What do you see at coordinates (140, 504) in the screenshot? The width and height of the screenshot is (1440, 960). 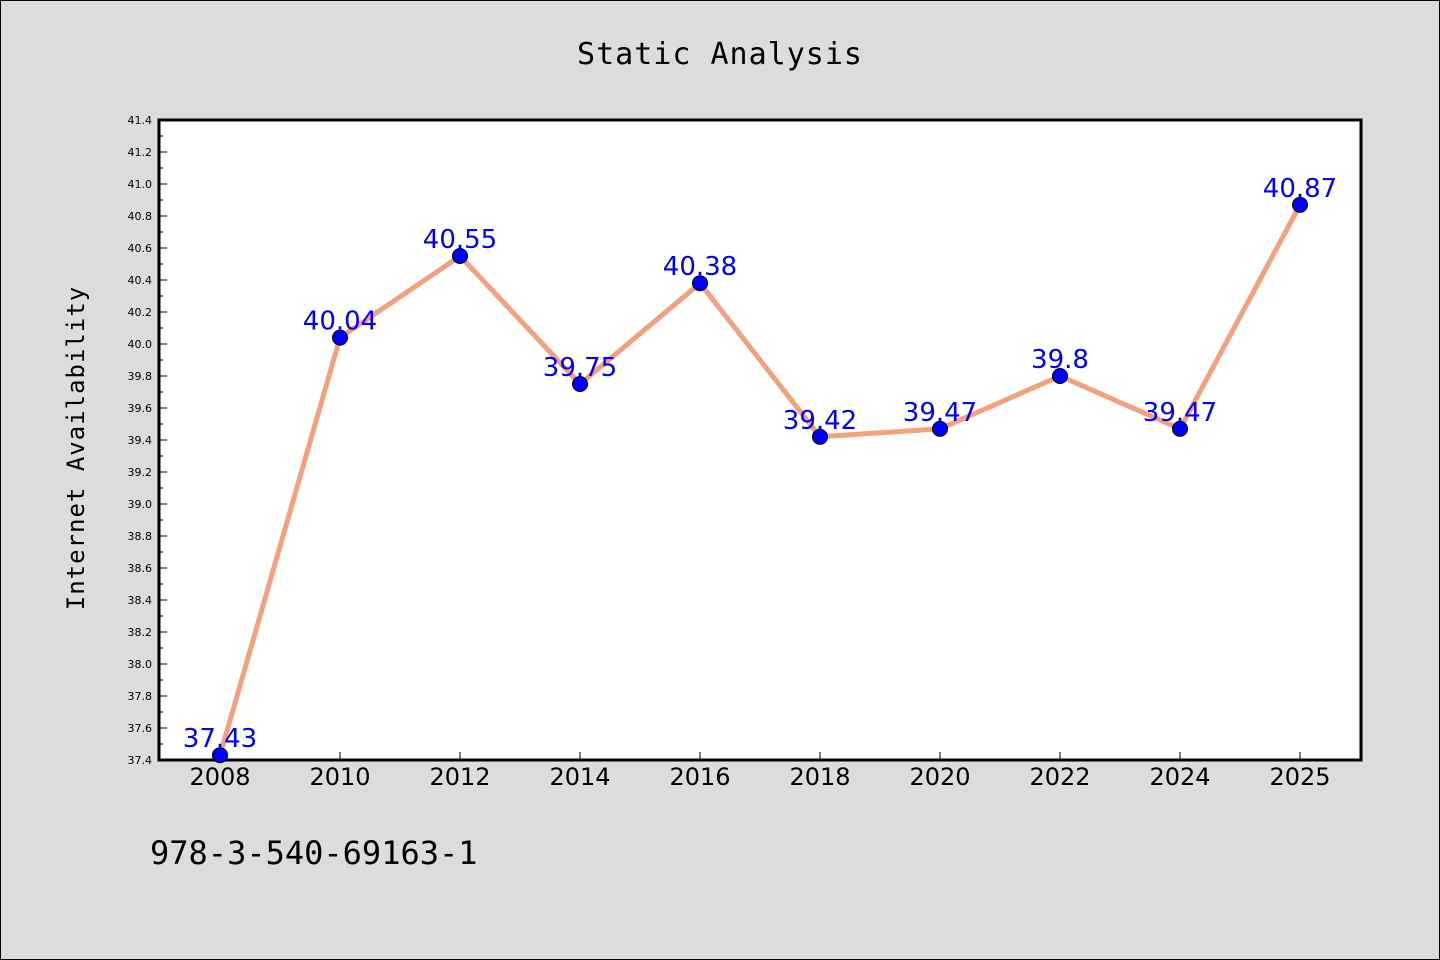 I see `y-tick-label: 39.0` at bounding box center [140, 504].